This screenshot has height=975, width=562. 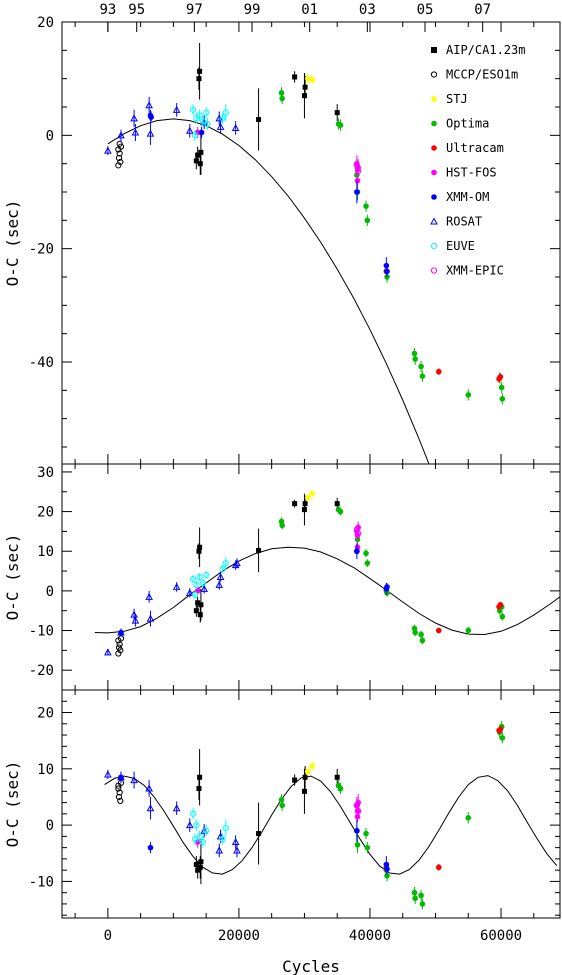 What do you see at coordinates (367, 10) in the screenshot?
I see `top-axis-year-label: 03` at bounding box center [367, 10].